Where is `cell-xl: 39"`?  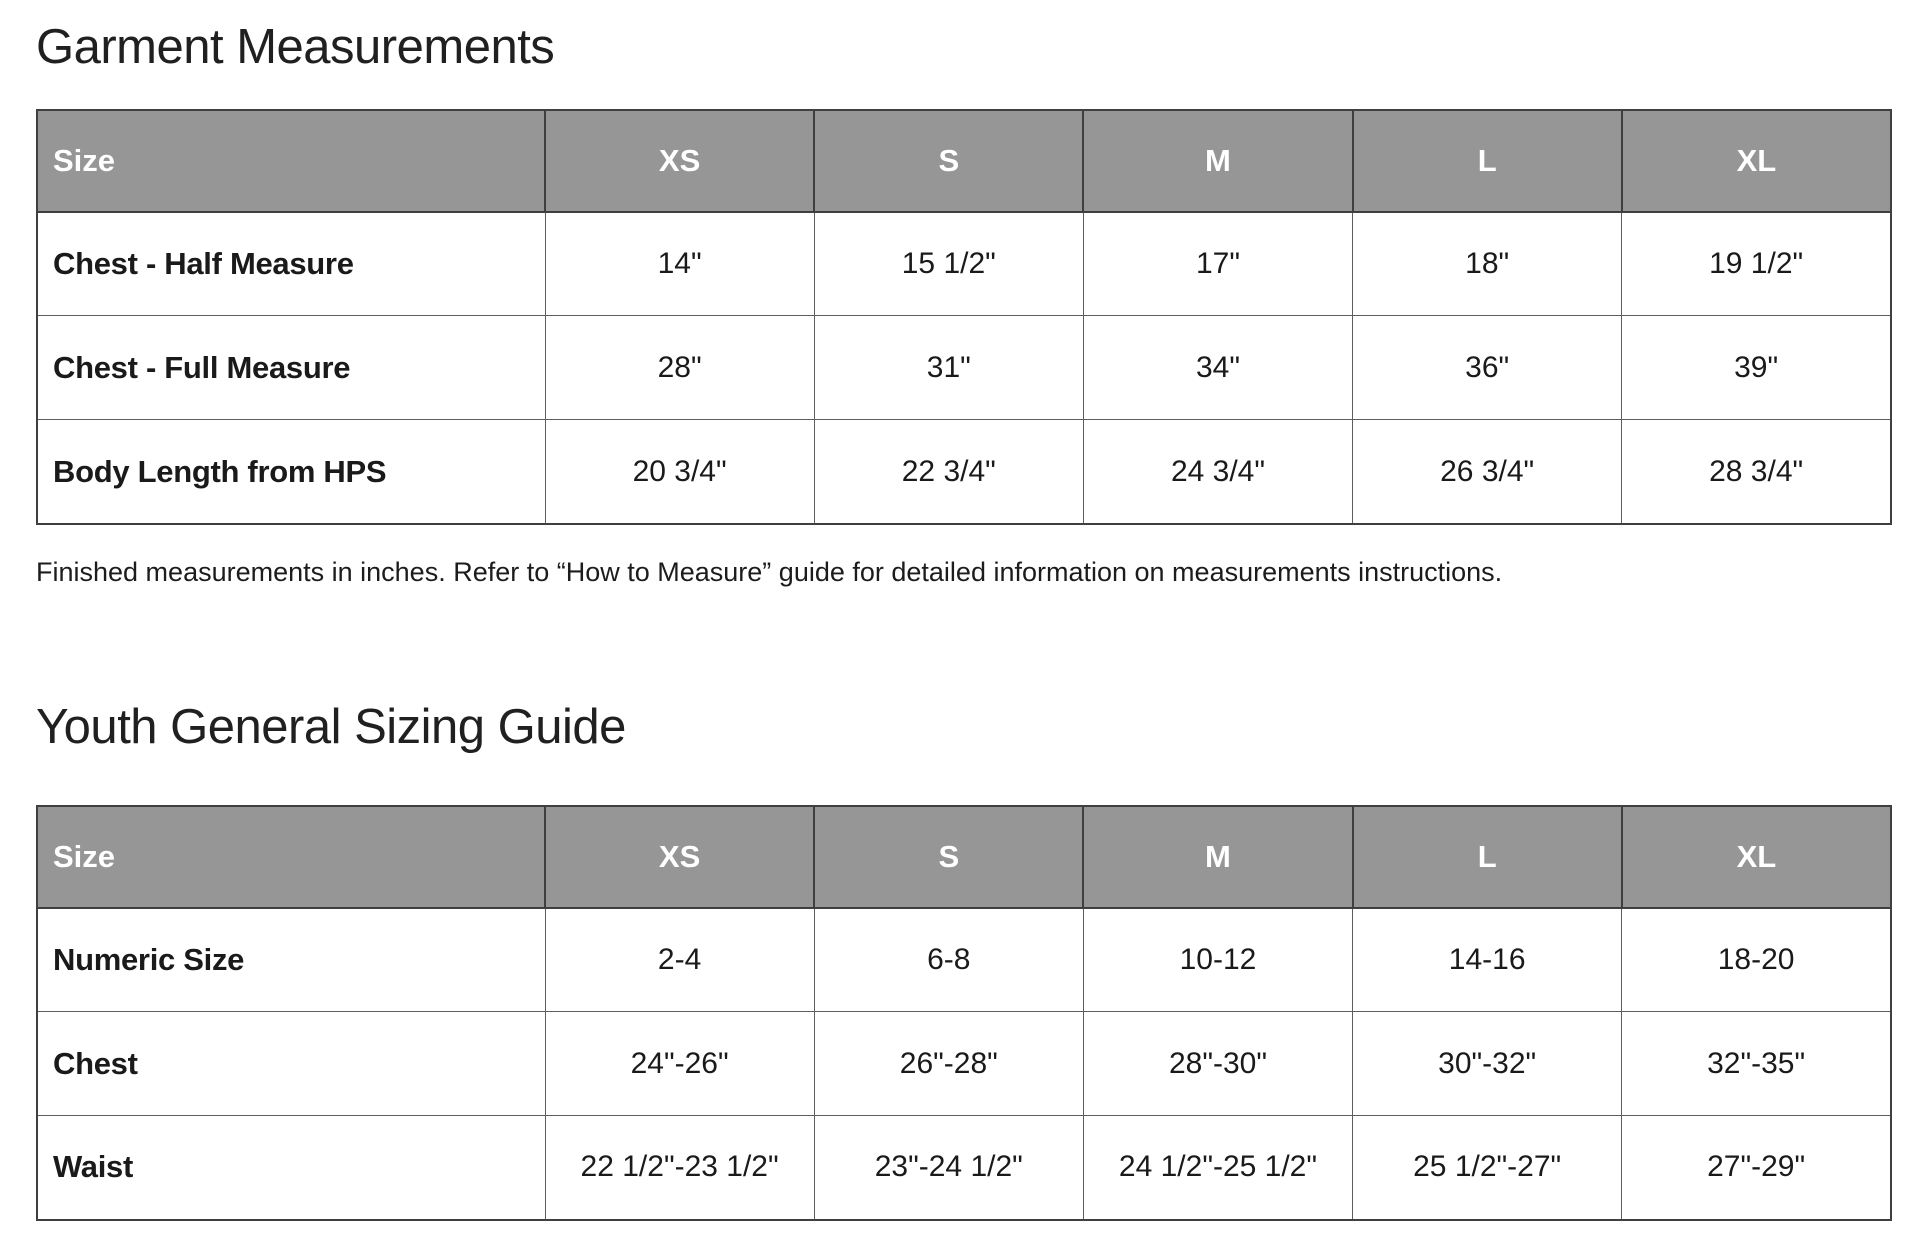
cell-xl: 39" is located at coordinates (1756, 368).